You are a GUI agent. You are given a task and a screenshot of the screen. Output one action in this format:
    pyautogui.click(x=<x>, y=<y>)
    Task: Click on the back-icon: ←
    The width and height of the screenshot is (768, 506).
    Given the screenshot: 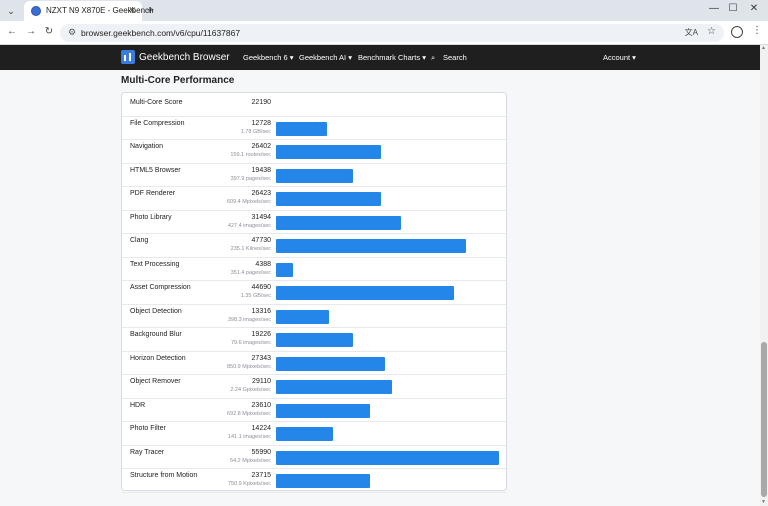 What is the action you would take?
    pyautogui.click(x=12, y=31)
    